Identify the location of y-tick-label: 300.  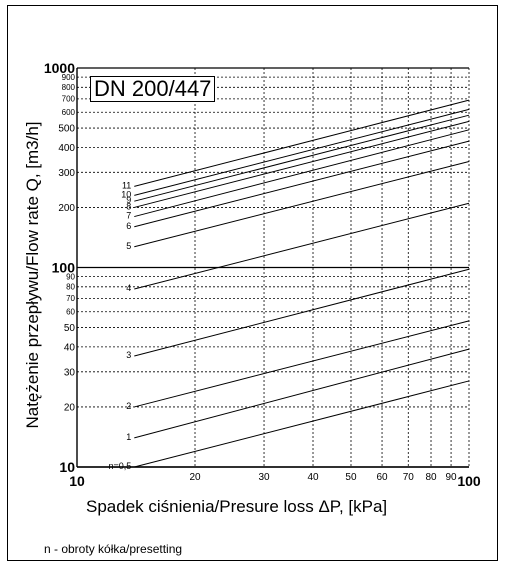
(66, 173).